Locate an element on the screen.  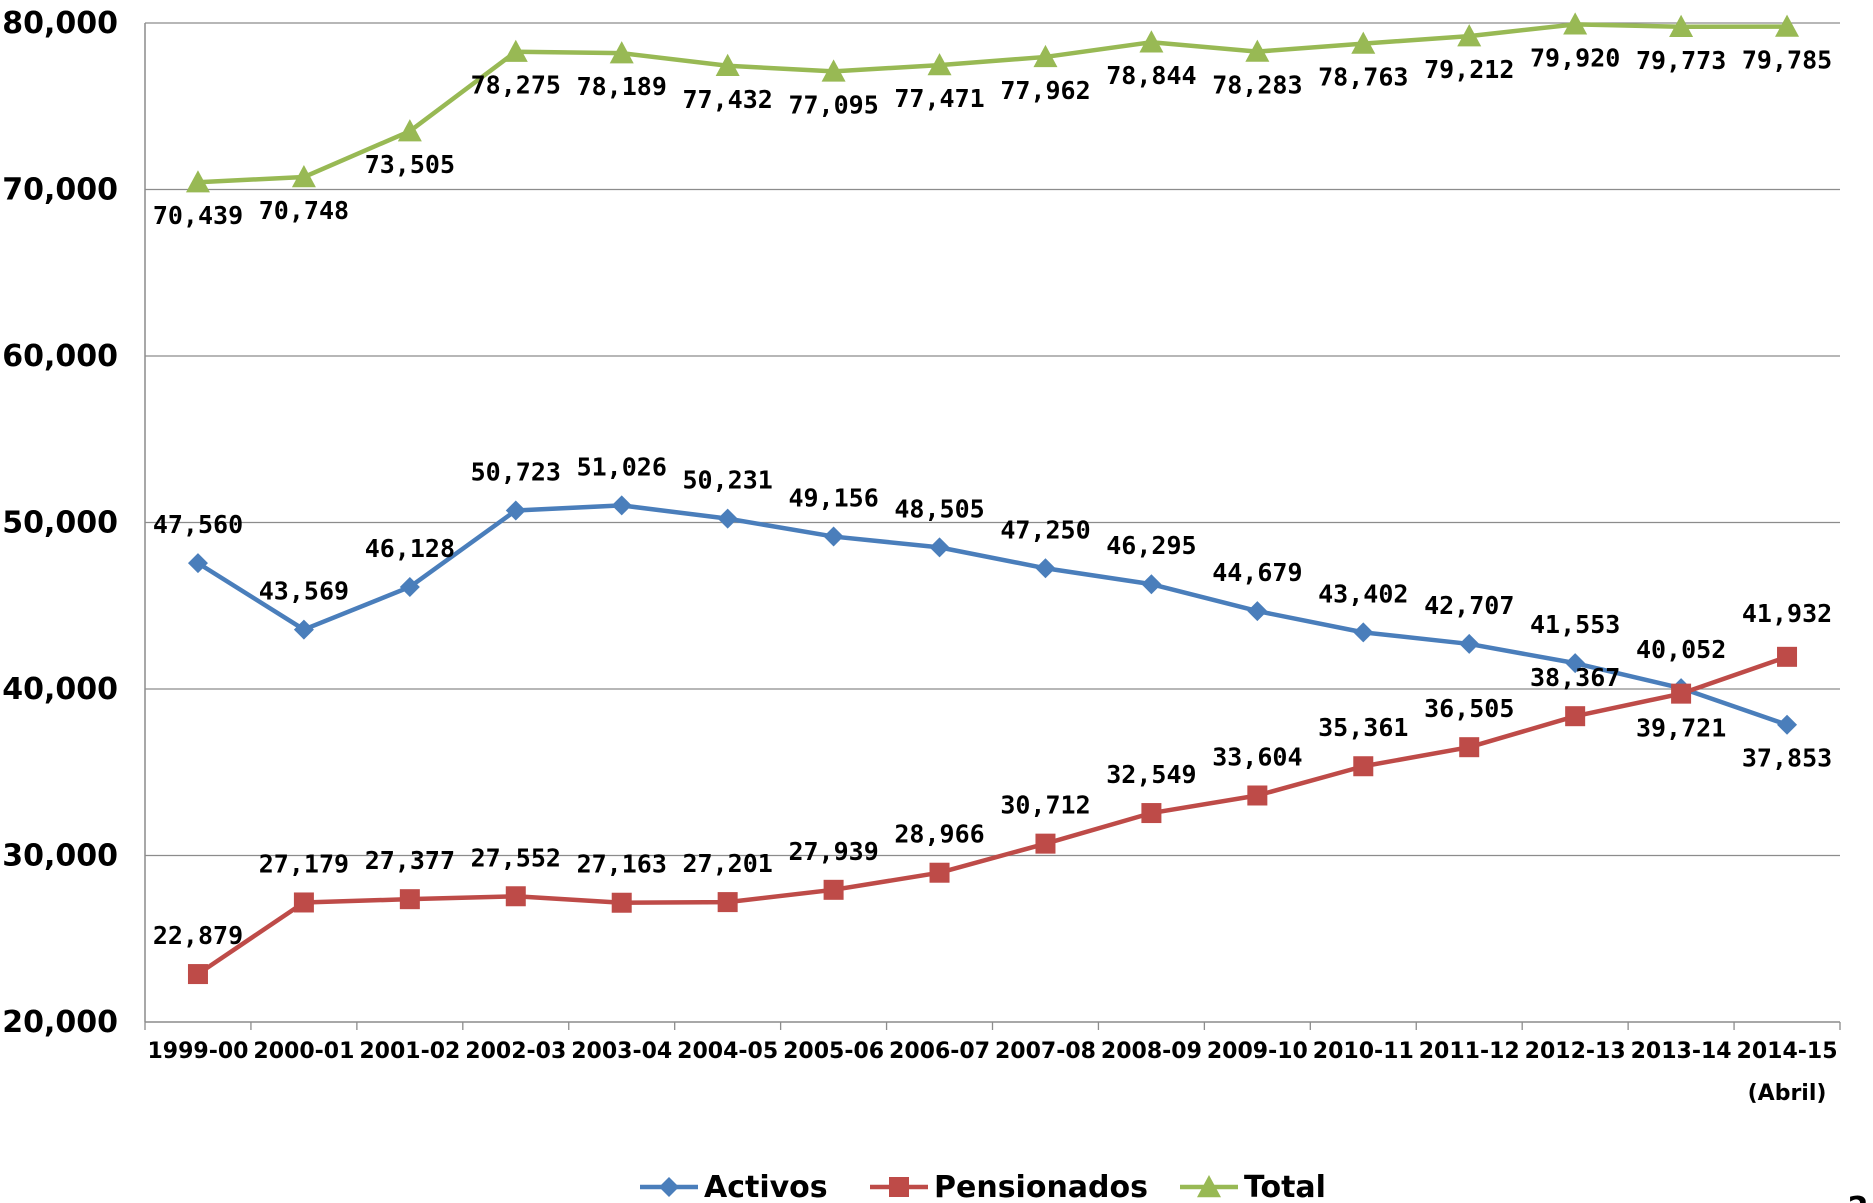
data-label-total: 78,283 is located at coordinates (1257, 85).